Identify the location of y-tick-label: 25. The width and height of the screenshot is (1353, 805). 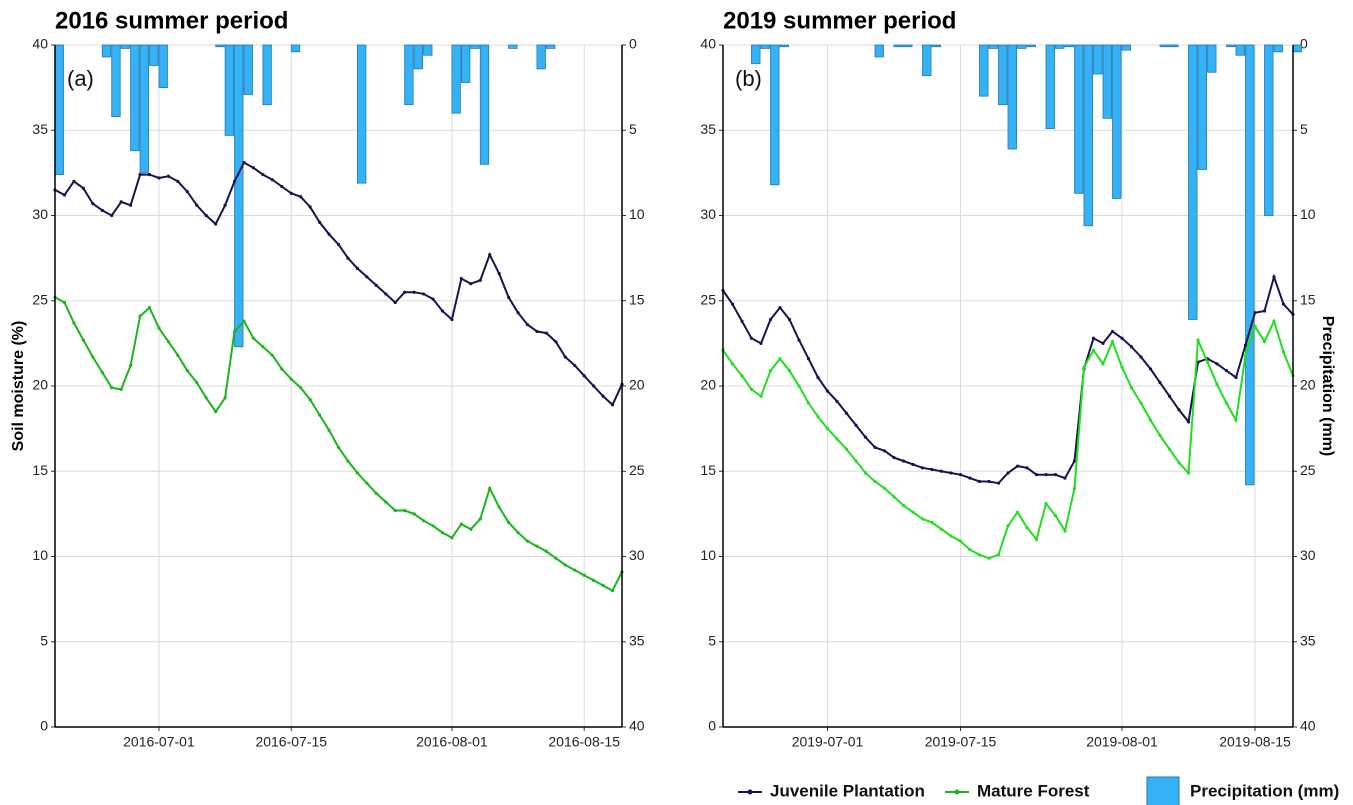
(708, 299).